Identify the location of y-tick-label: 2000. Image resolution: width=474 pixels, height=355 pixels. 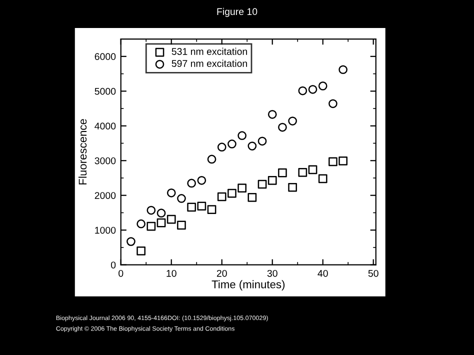
(105, 195).